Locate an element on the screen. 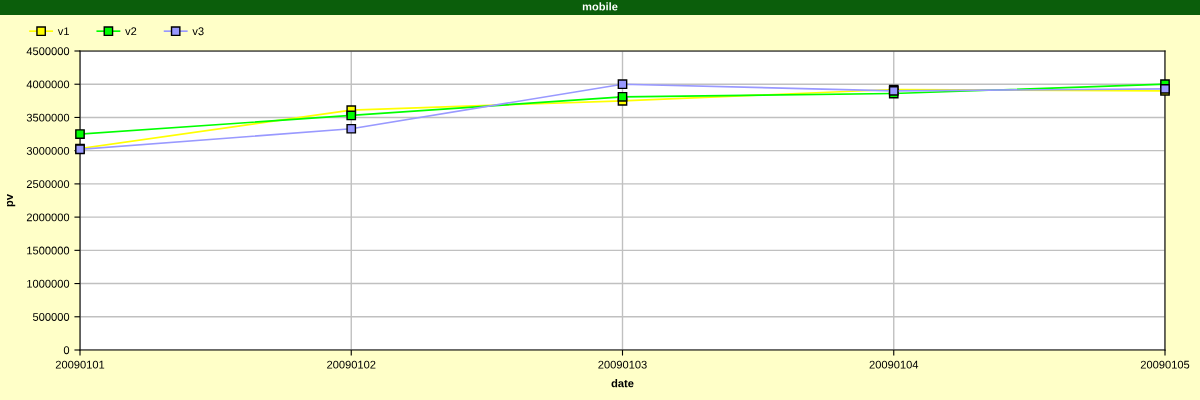 Image resolution: width=1200 pixels, height=400 pixels. y-tick-label: 3500000 is located at coordinates (48, 117).